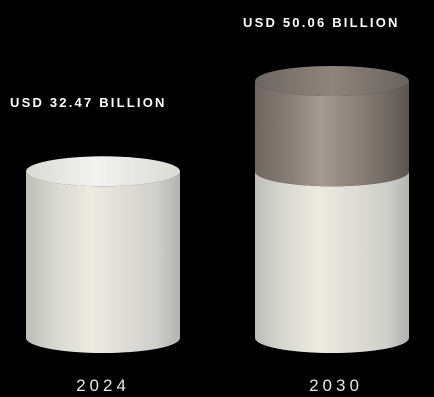  What do you see at coordinates (103, 385) in the screenshot?
I see `year-label-2024: 2024` at bounding box center [103, 385].